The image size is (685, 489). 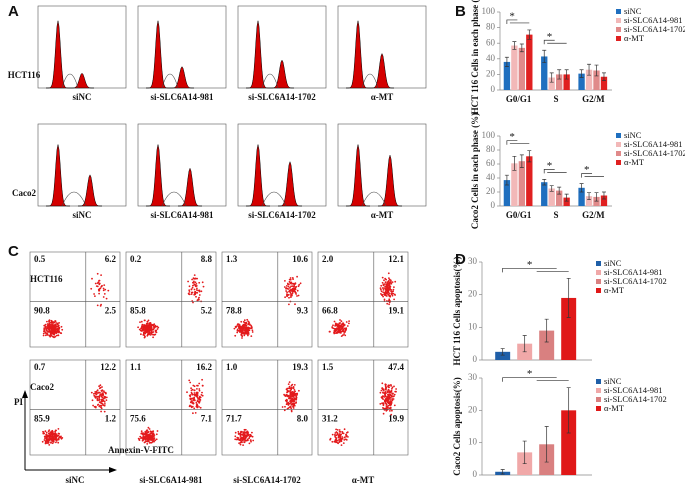 What do you see at coordinates (654, 153) in the screenshot?
I see `legend-label: si-SLC6A14-1702` at bounding box center [654, 153].